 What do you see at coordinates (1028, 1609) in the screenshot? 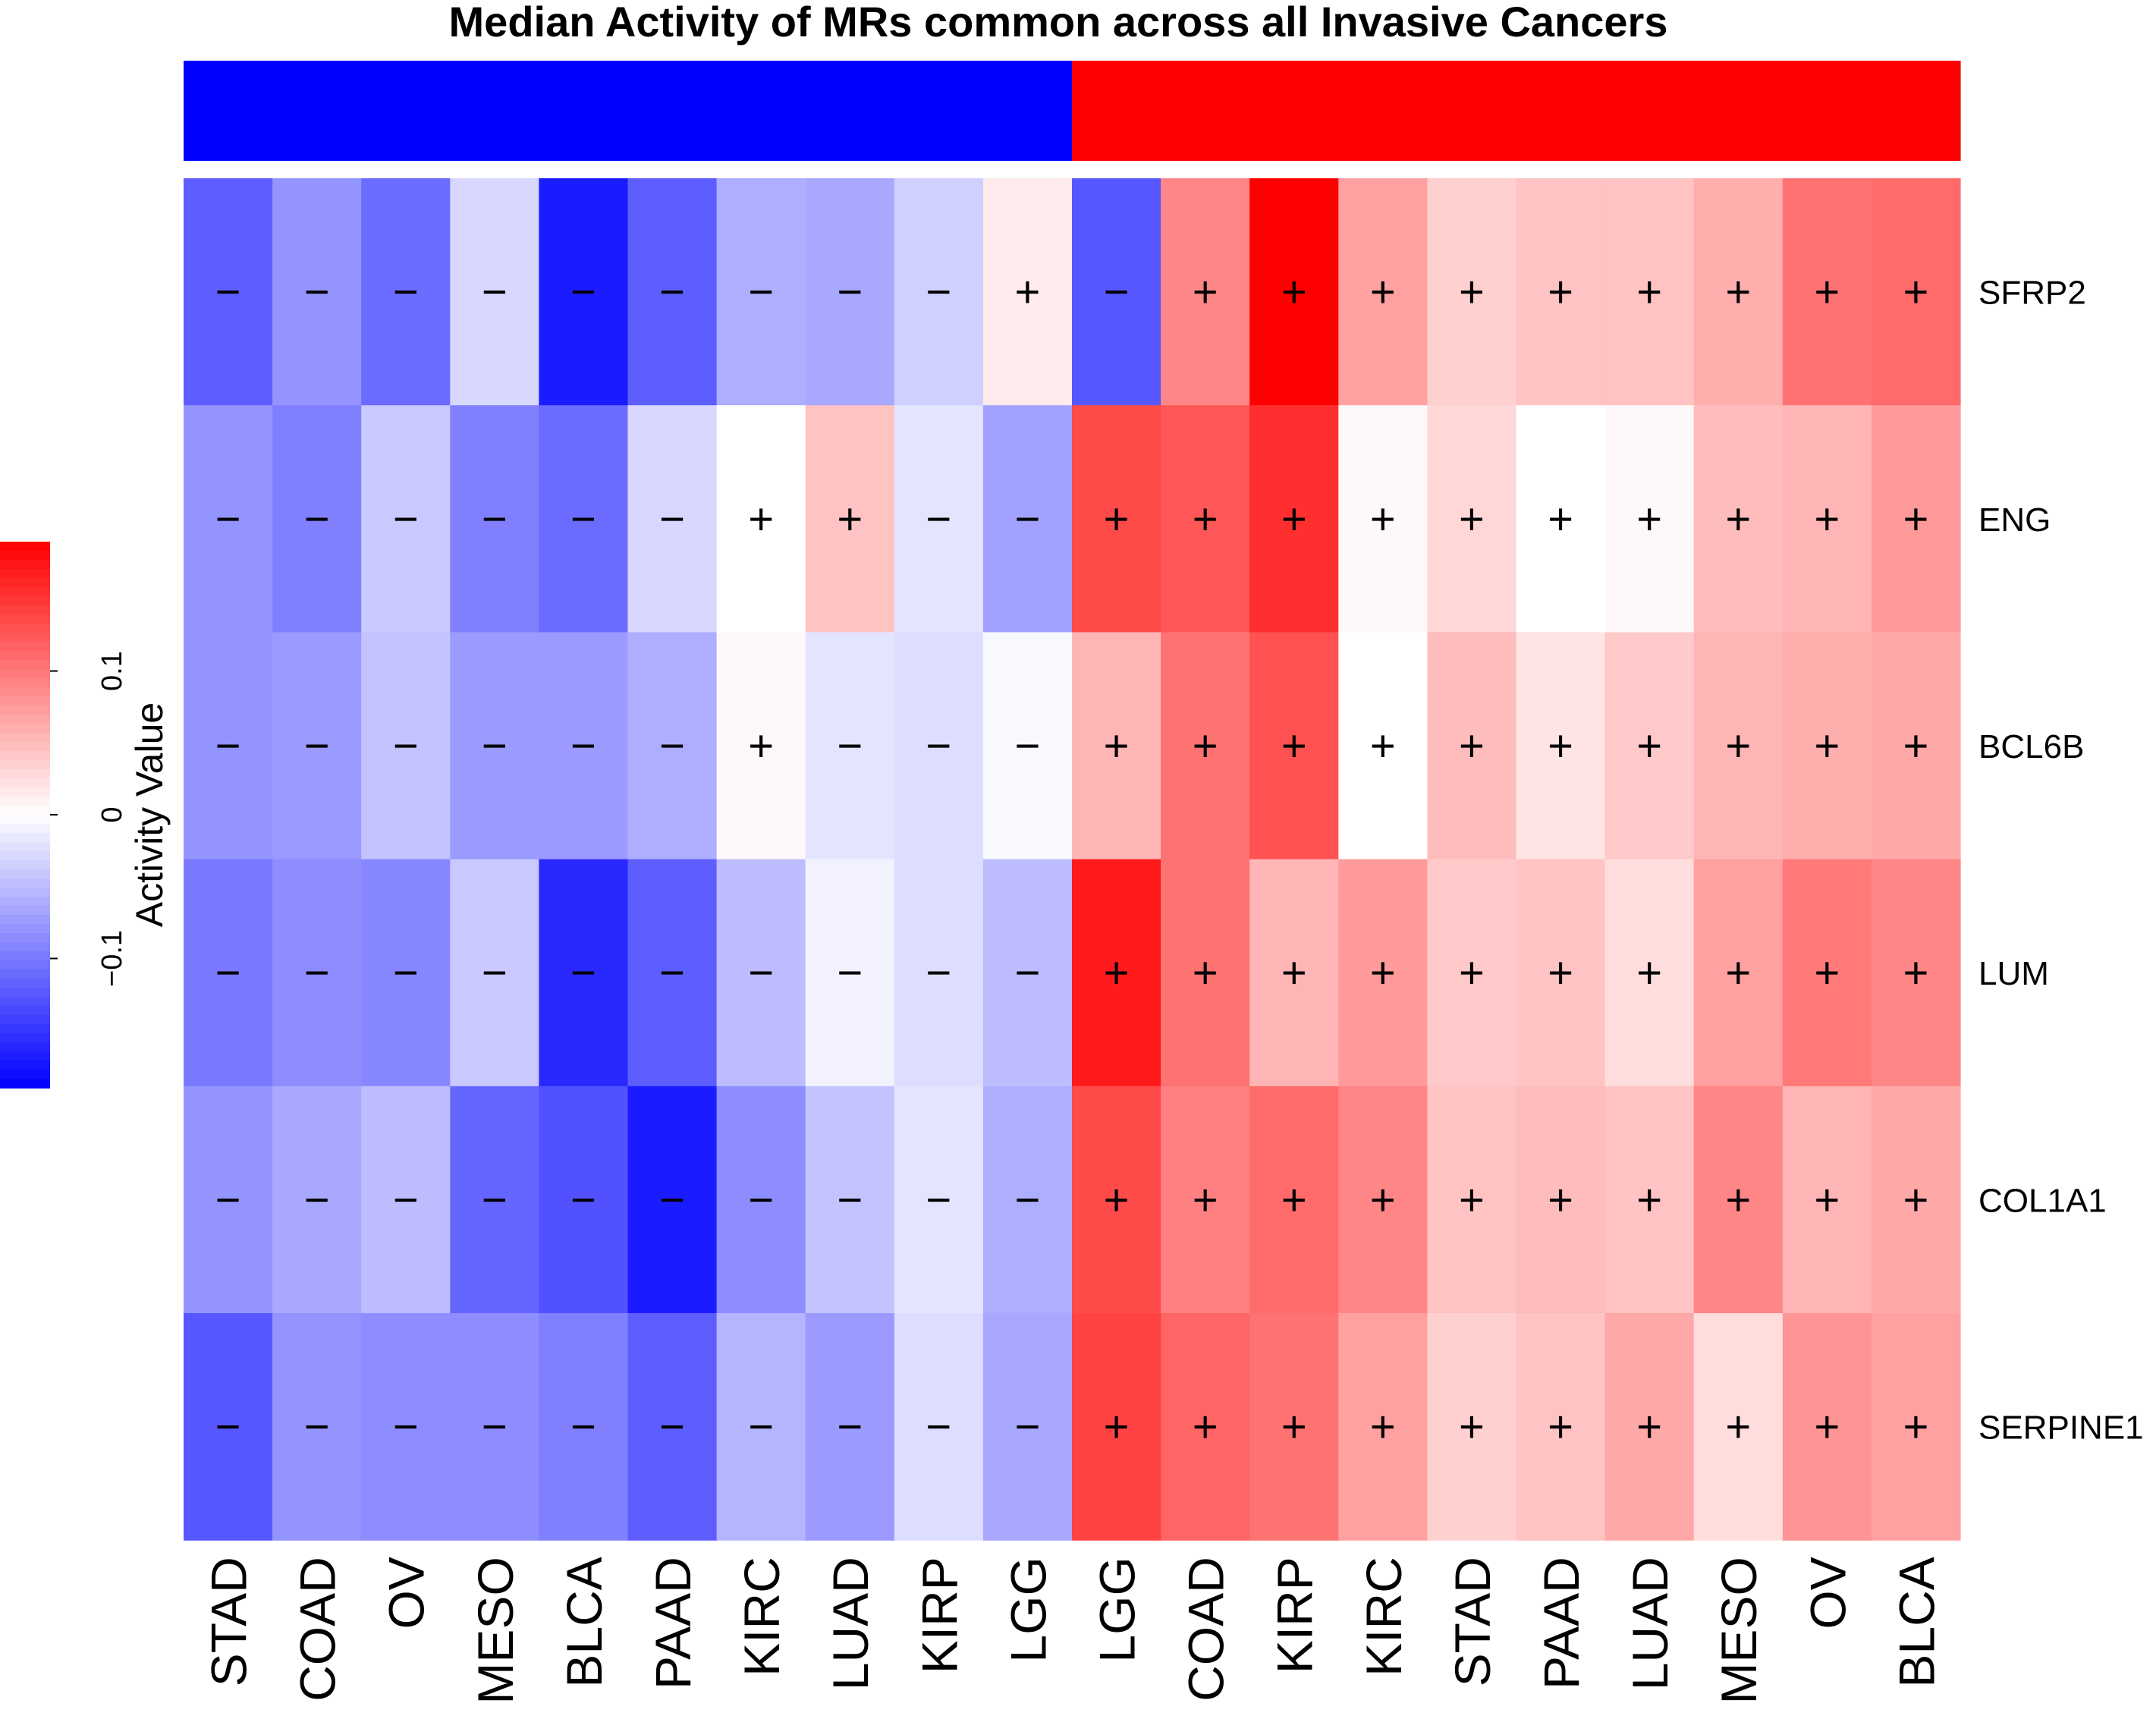
I see `column-label: LGG` at bounding box center [1028, 1609].